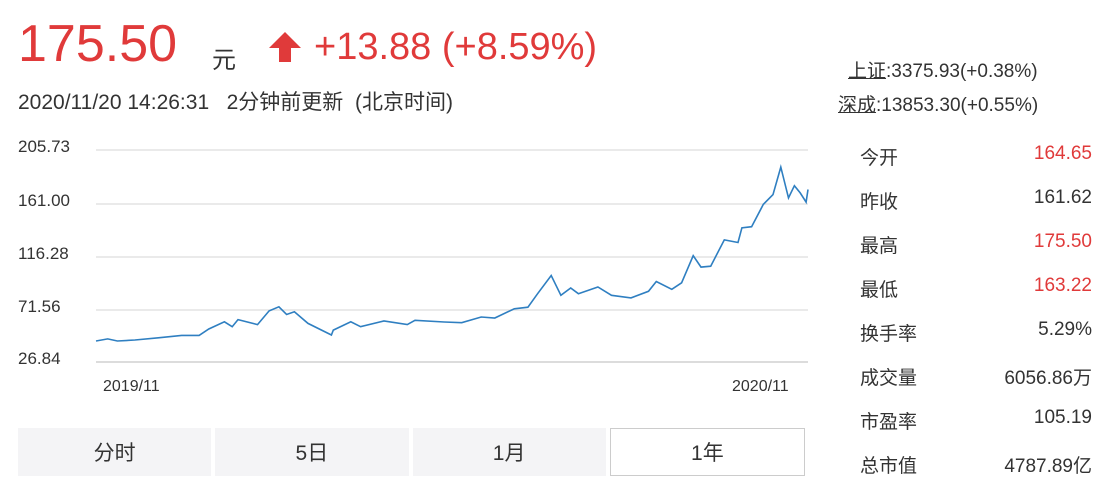 The image size is (1110, 500). Describe the element at coordinates (509, 452) in the screenshot. I see `tab-1-month: 1月` at that location.